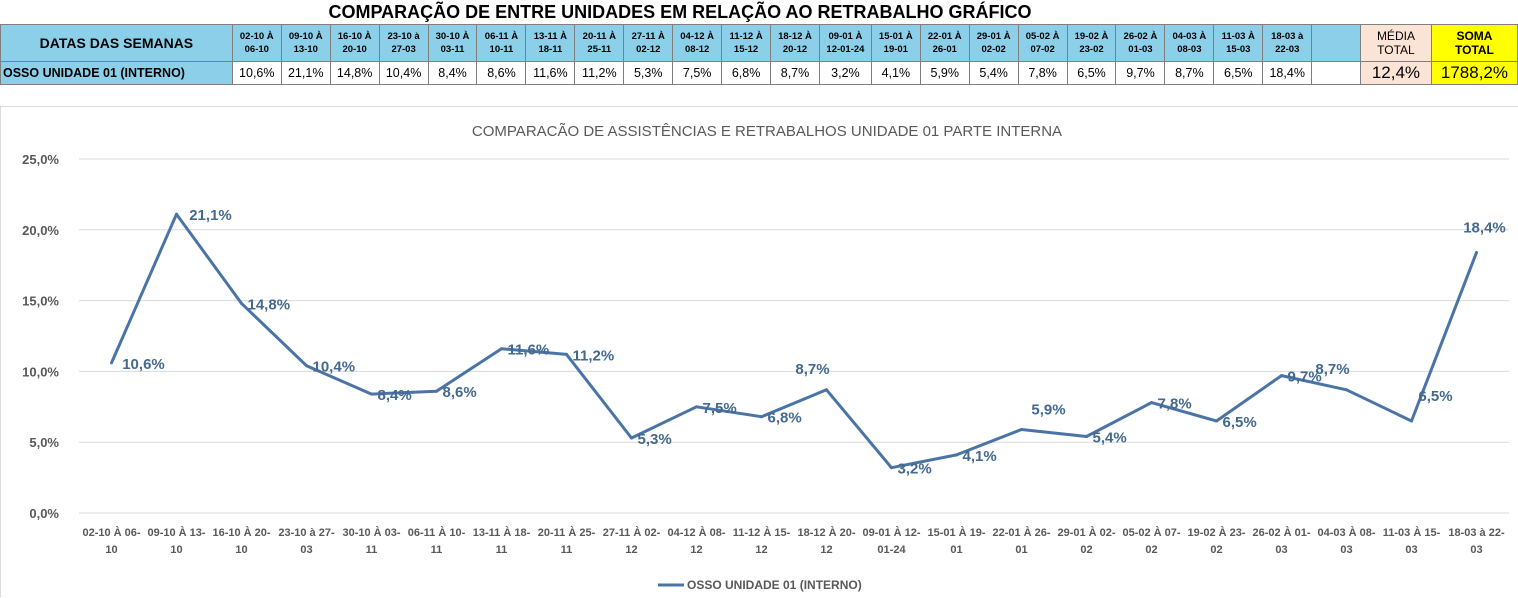  I want to click on week-header-cell: 29-01 À 02-02, so click(993, 43).